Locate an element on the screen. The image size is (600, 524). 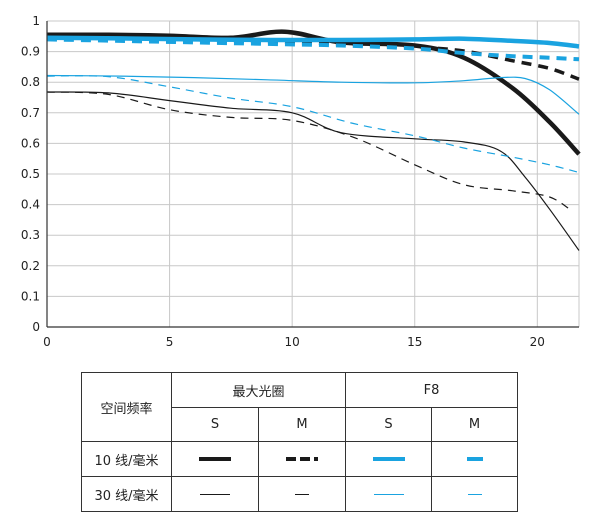
swatch-30-max-m is located at coordinates (302, 494).